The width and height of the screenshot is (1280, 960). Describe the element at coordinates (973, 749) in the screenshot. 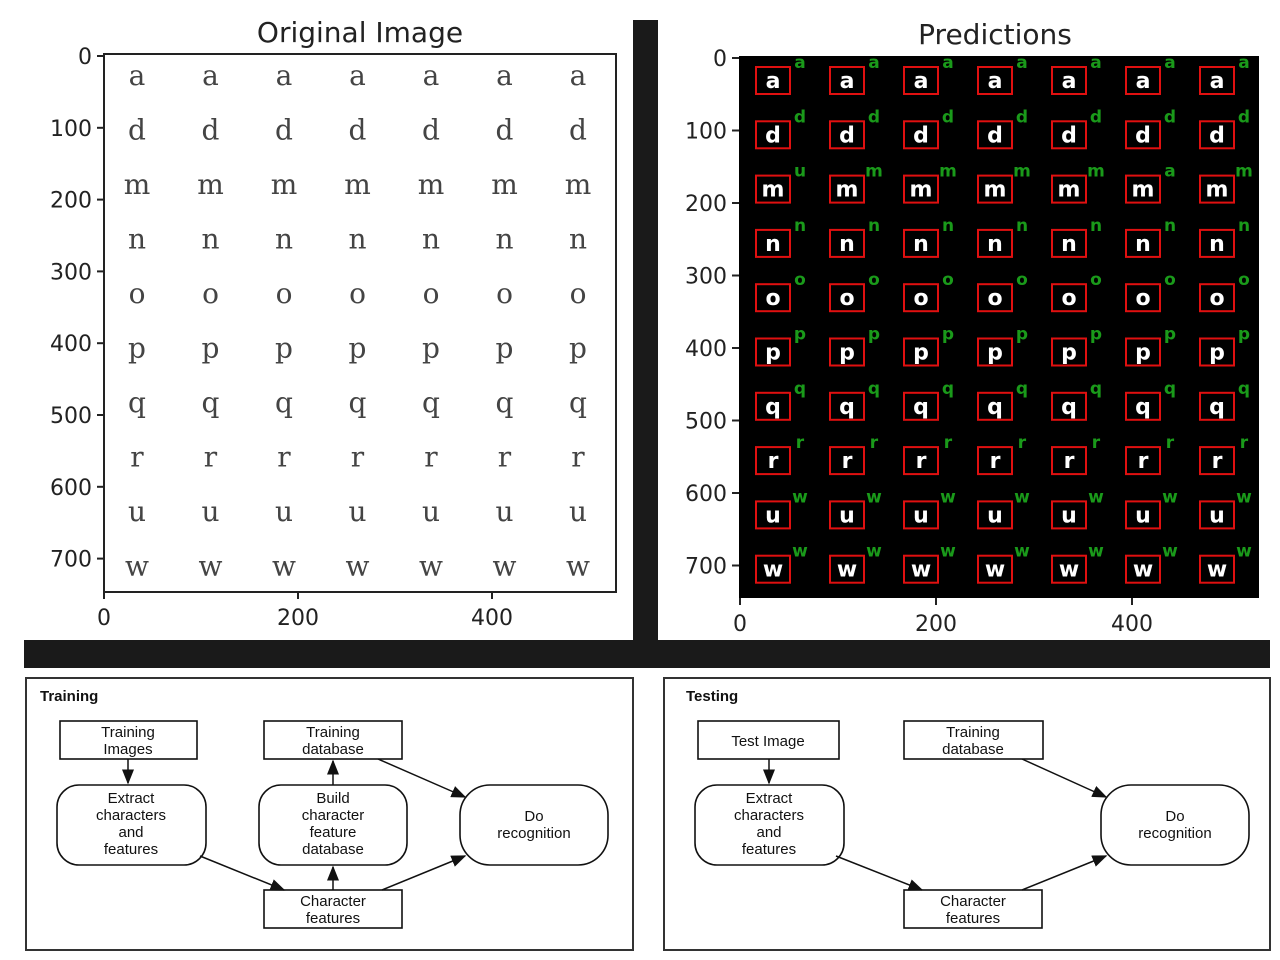

I see `node-label-line: database` at that location.